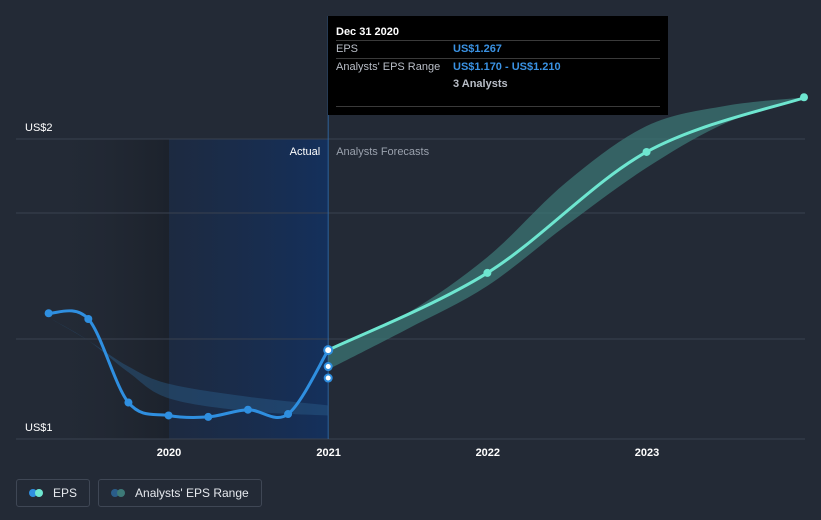 This screenshot has height=520, width=821. Describe the element at coordinates (192, 493) in the screenshot. I see `legend-range-label: Analysts' EPS Range` at that location.